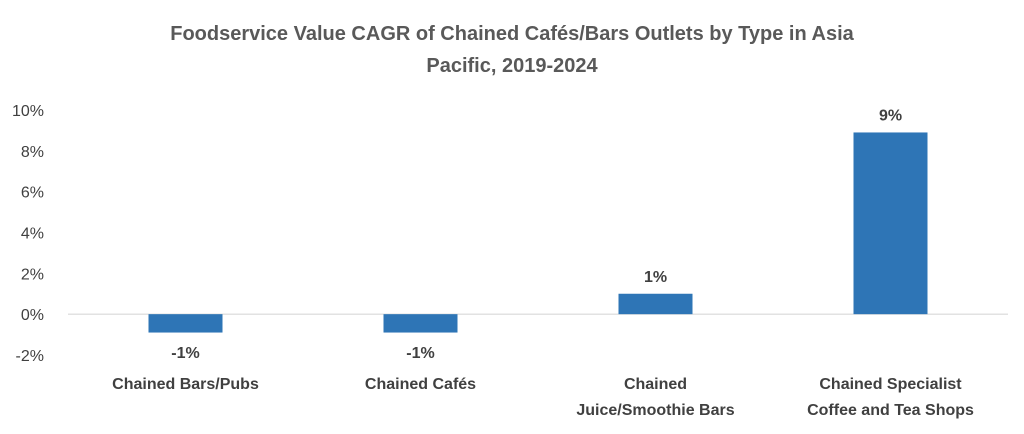  Describe the element at coordinates (28, 111) in the screenshot. I see `y-tick-label: 10%` at that location.